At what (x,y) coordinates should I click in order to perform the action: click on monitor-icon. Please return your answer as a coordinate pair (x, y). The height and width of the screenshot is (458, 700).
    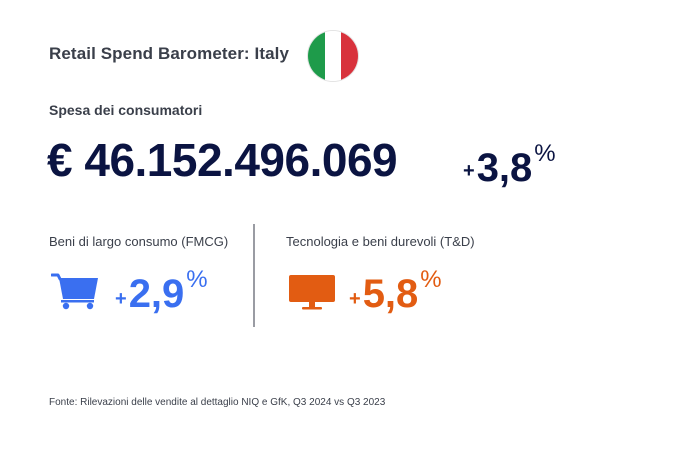
    Looking at the image, I should click on (312, 292).